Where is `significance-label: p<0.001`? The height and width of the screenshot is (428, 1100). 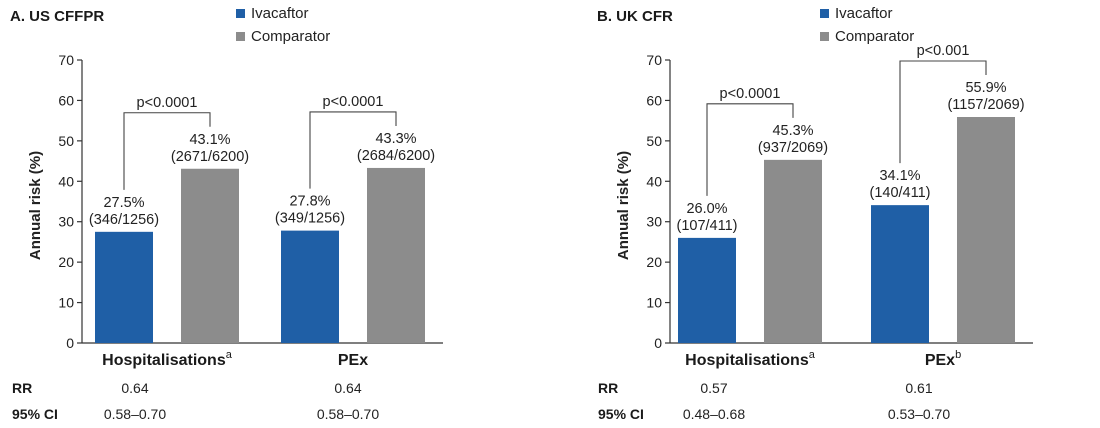
significance-label: p<0.001 is located at coordinates (943, 51).